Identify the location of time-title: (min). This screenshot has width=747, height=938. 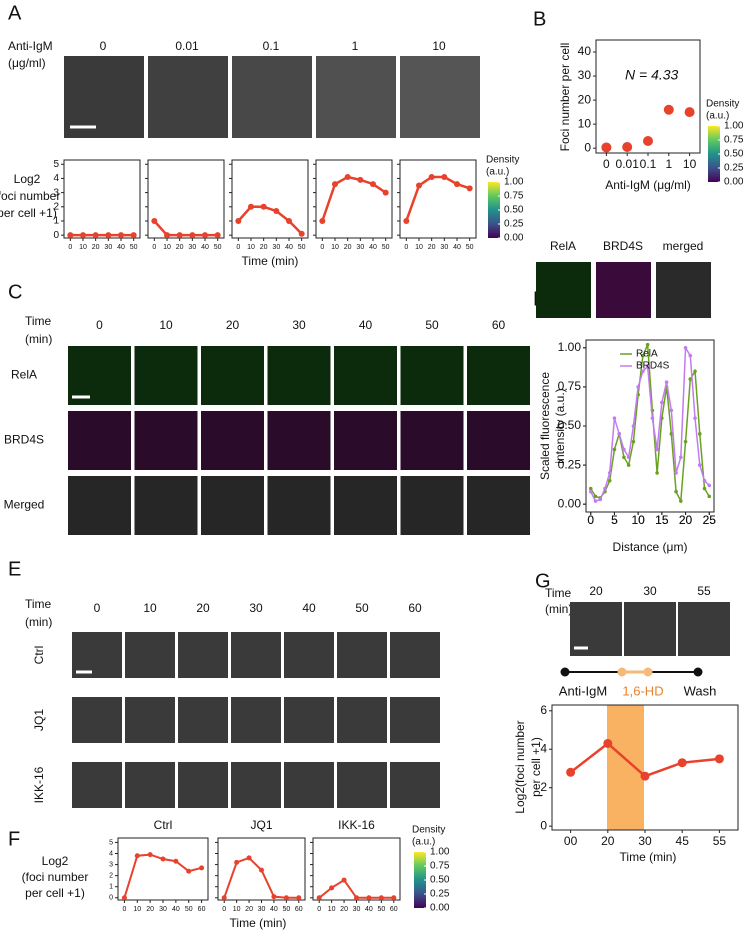
(558, 609).